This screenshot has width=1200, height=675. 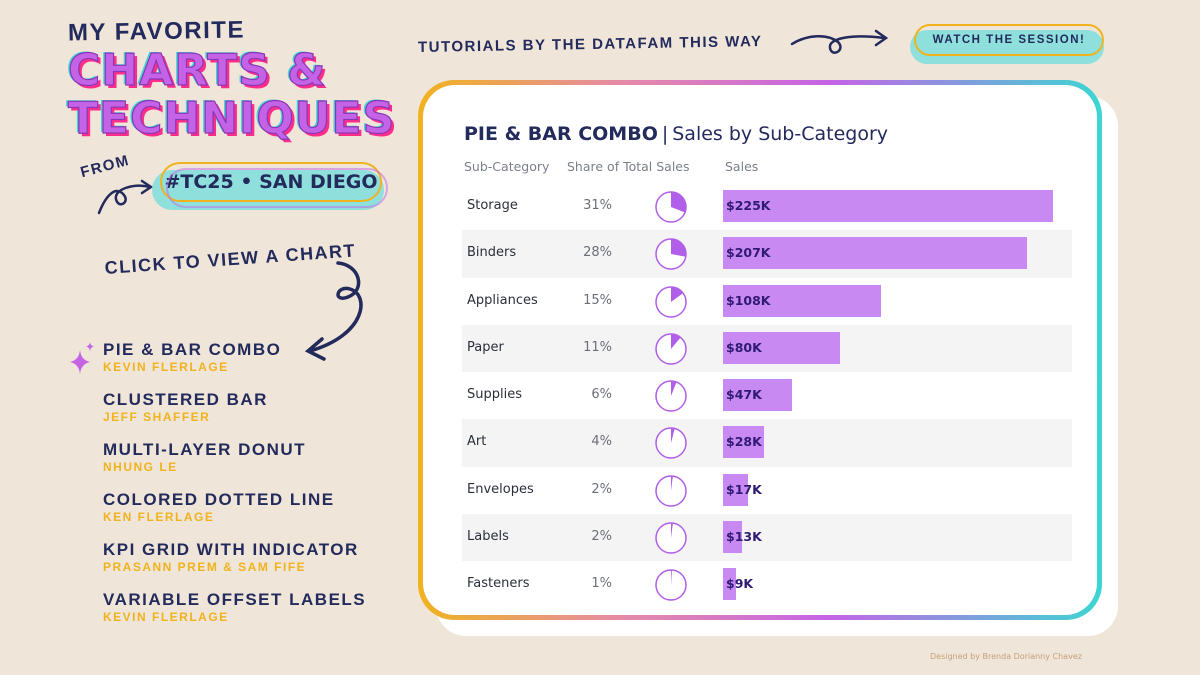 What do you see at coordinates (597, 300) in the screenshot?
I see `share-label: 15%` at bounding box center [597, 300].